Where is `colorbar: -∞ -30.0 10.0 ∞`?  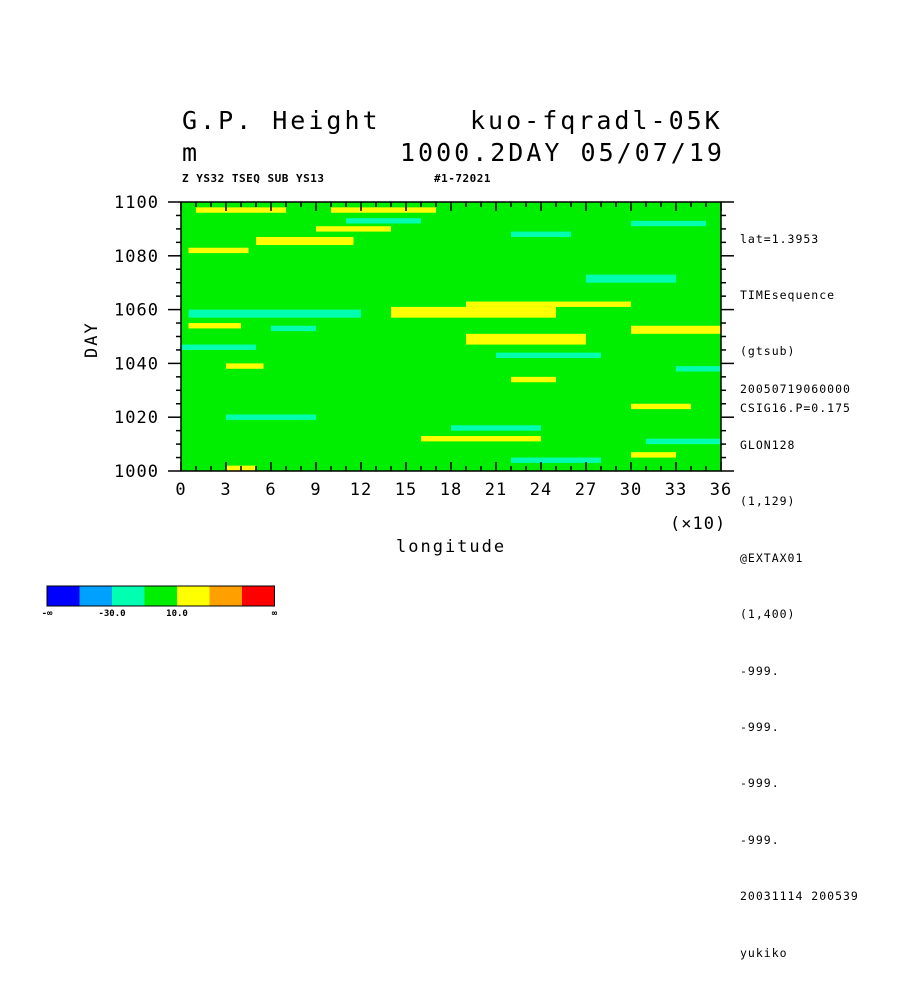 colorbar: -∞ -30.0 10.0 ∞ is located at coordinates (160, 602).